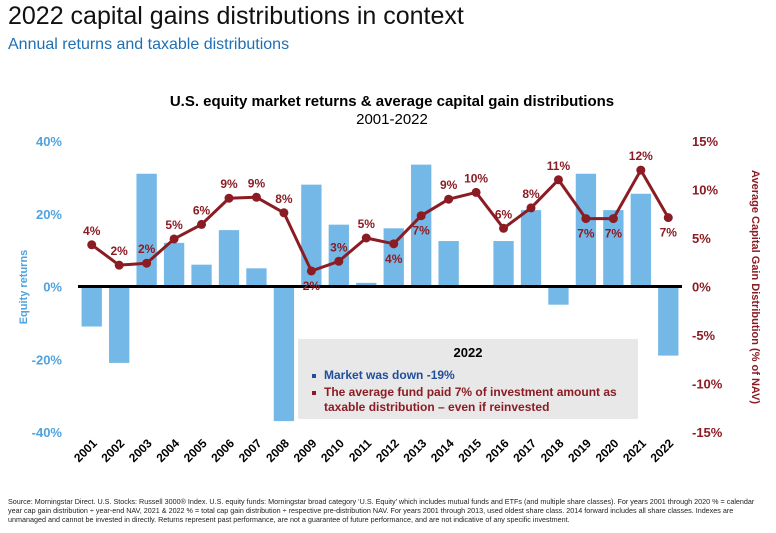 The image size is (776, 533). Describe the element at coordinates (640, 240) in the screenshot. I see `bar-2021` at that location.